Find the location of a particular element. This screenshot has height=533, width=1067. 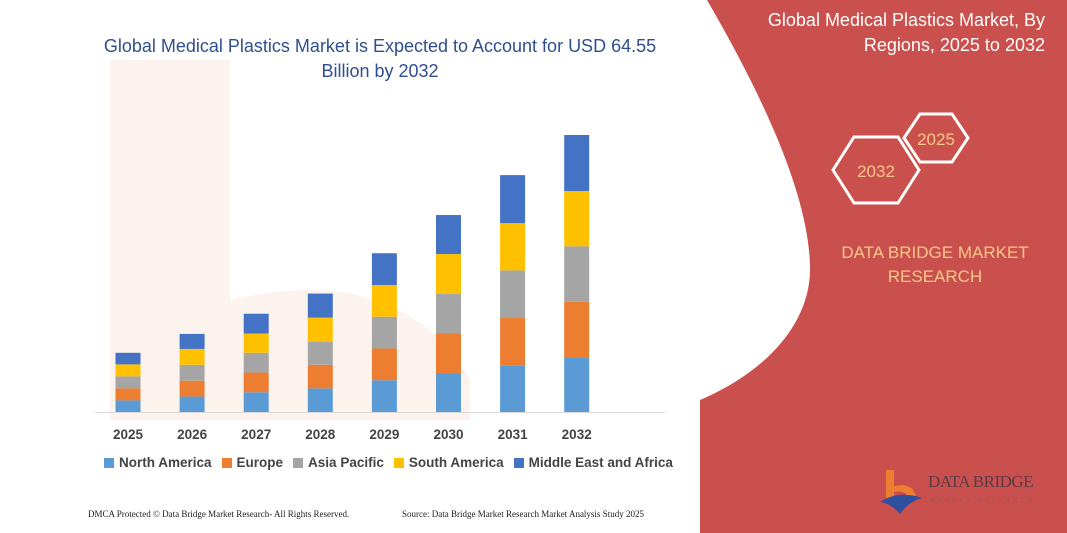

legend-item: South America is located at coordinates (448, 462).